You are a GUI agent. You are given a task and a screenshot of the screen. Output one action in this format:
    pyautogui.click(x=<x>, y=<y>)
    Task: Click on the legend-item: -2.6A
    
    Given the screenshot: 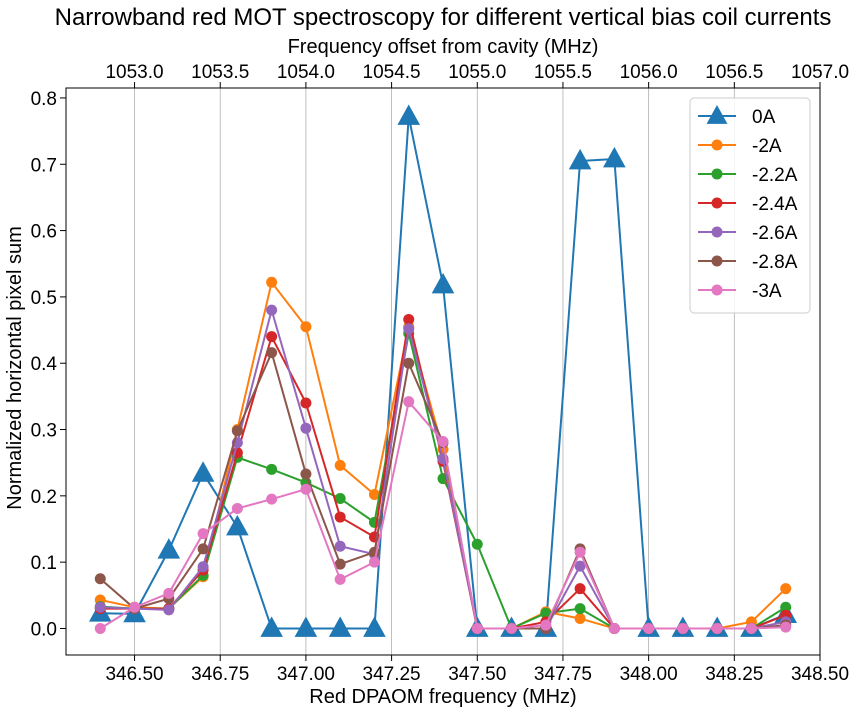 What is the action you would take?
    pyautogui.click(x=748, y=233)
    